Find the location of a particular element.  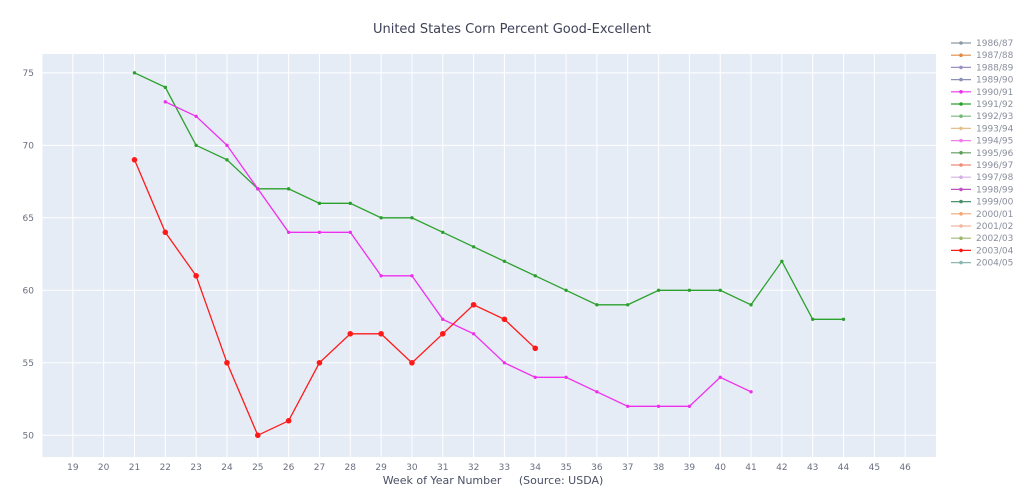

legend-label: 2004/05 is located at coordinates (994, 264).